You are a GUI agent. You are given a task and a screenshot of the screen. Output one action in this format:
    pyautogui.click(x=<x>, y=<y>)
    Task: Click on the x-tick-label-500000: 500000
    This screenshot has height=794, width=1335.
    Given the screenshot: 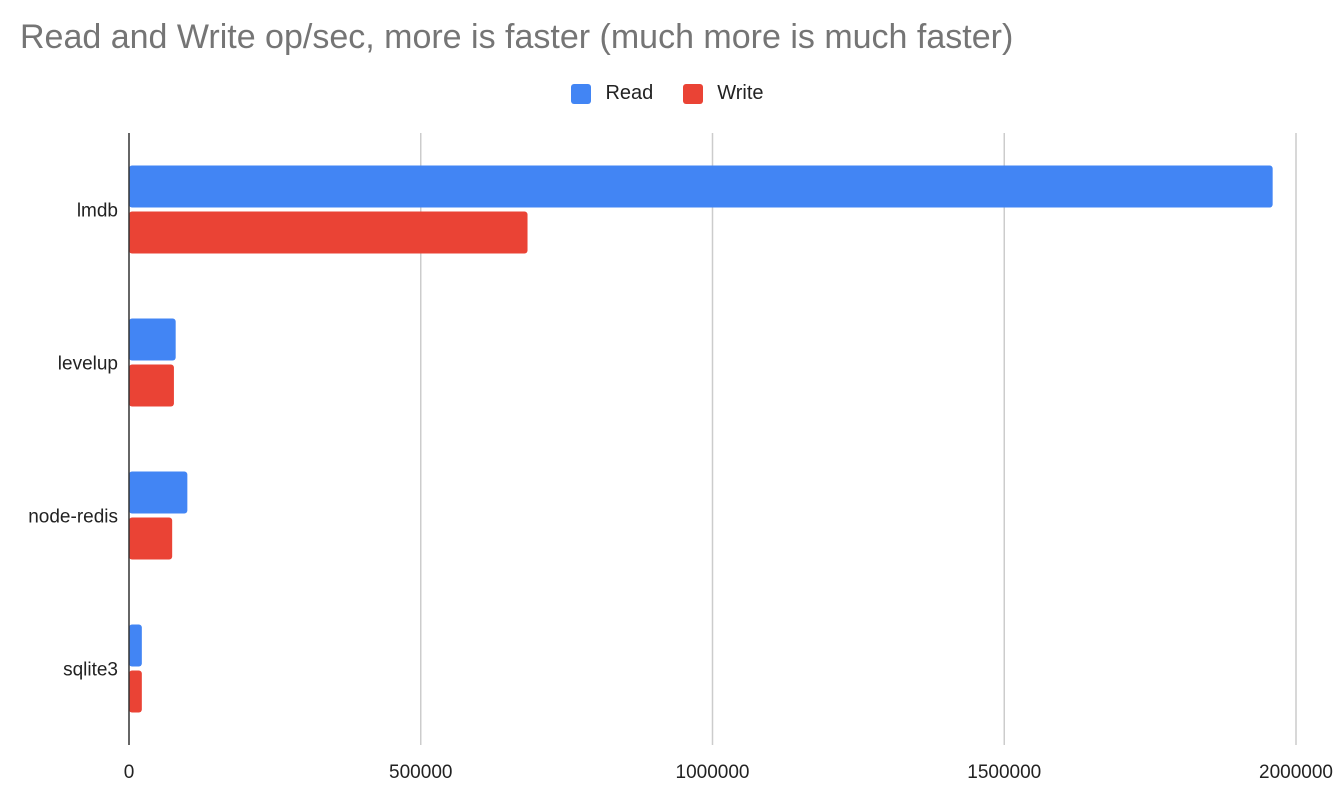 What is the action you would take?
    pyautogui.click(x=420, y=772)
    